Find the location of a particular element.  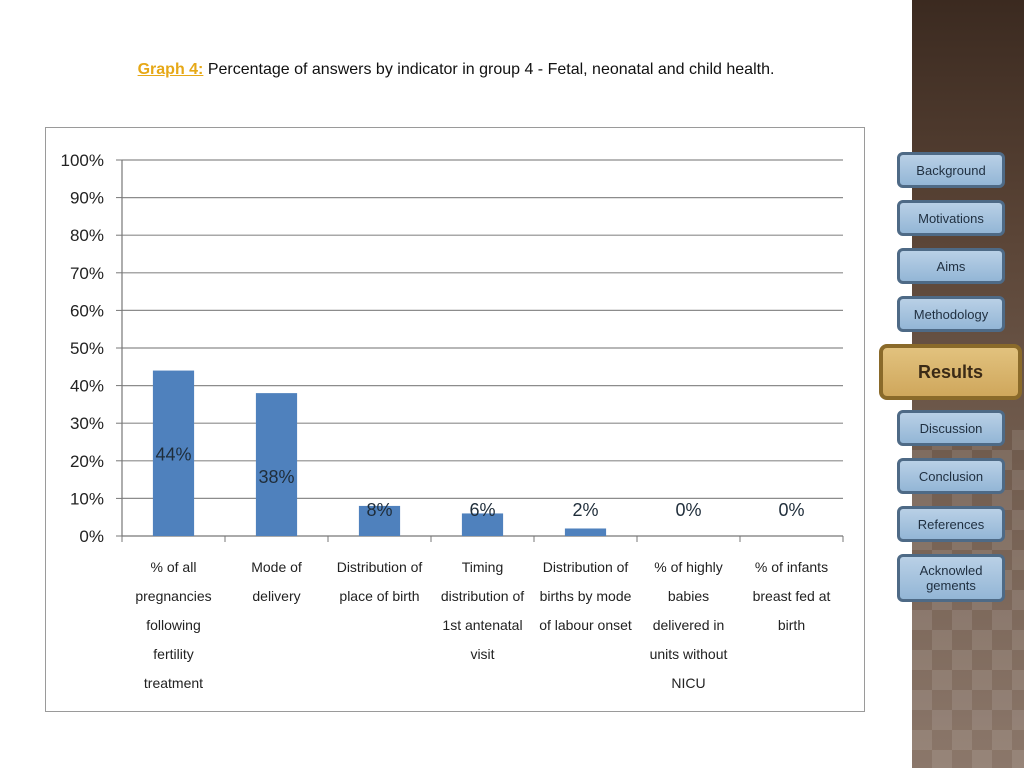

nav-button-label: Discussion is located at coordinates (951, 428).